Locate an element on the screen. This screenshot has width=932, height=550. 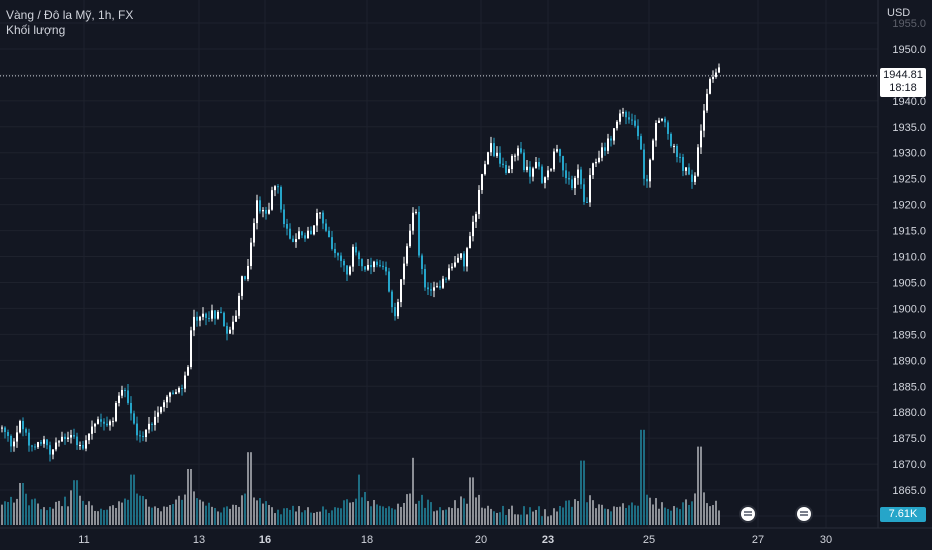
time-scale-ticks: 11 13 16 18 20 23 25 27 30 is located at coordinates (455, 540).